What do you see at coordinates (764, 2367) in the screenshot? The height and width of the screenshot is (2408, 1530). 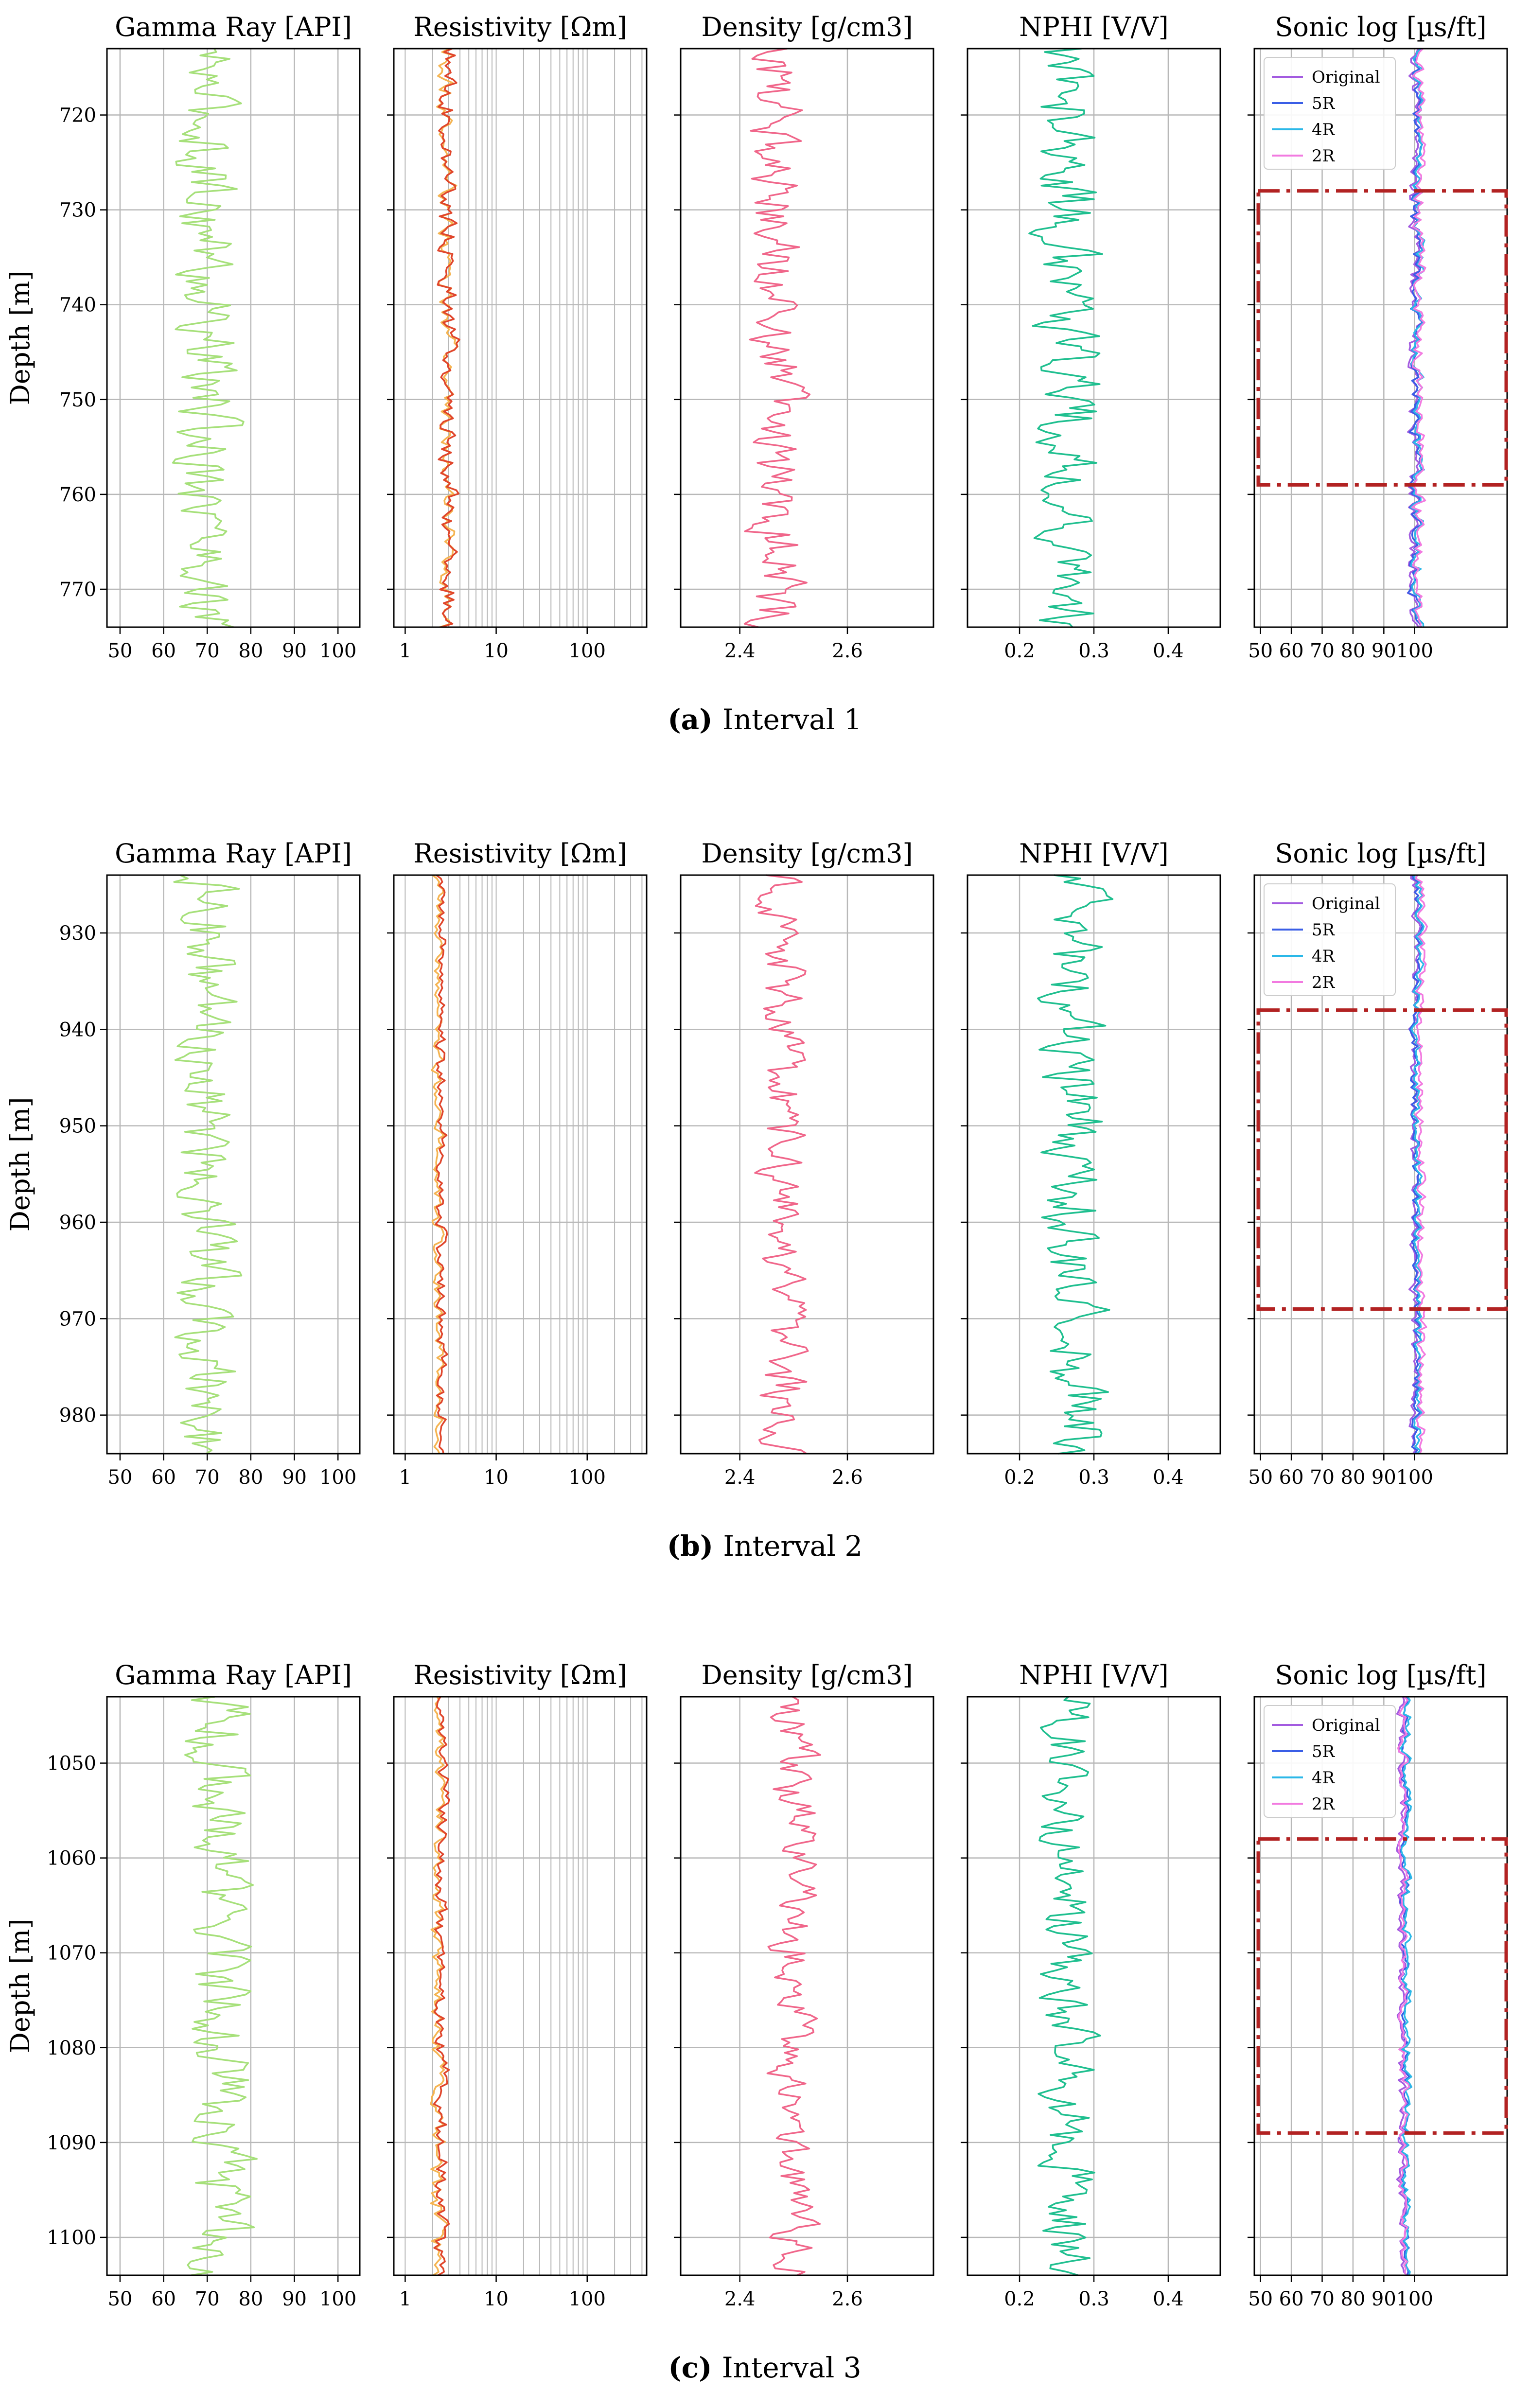 I see `panel-caption: (c) Interval 3` at bounding box center [764, 2367].